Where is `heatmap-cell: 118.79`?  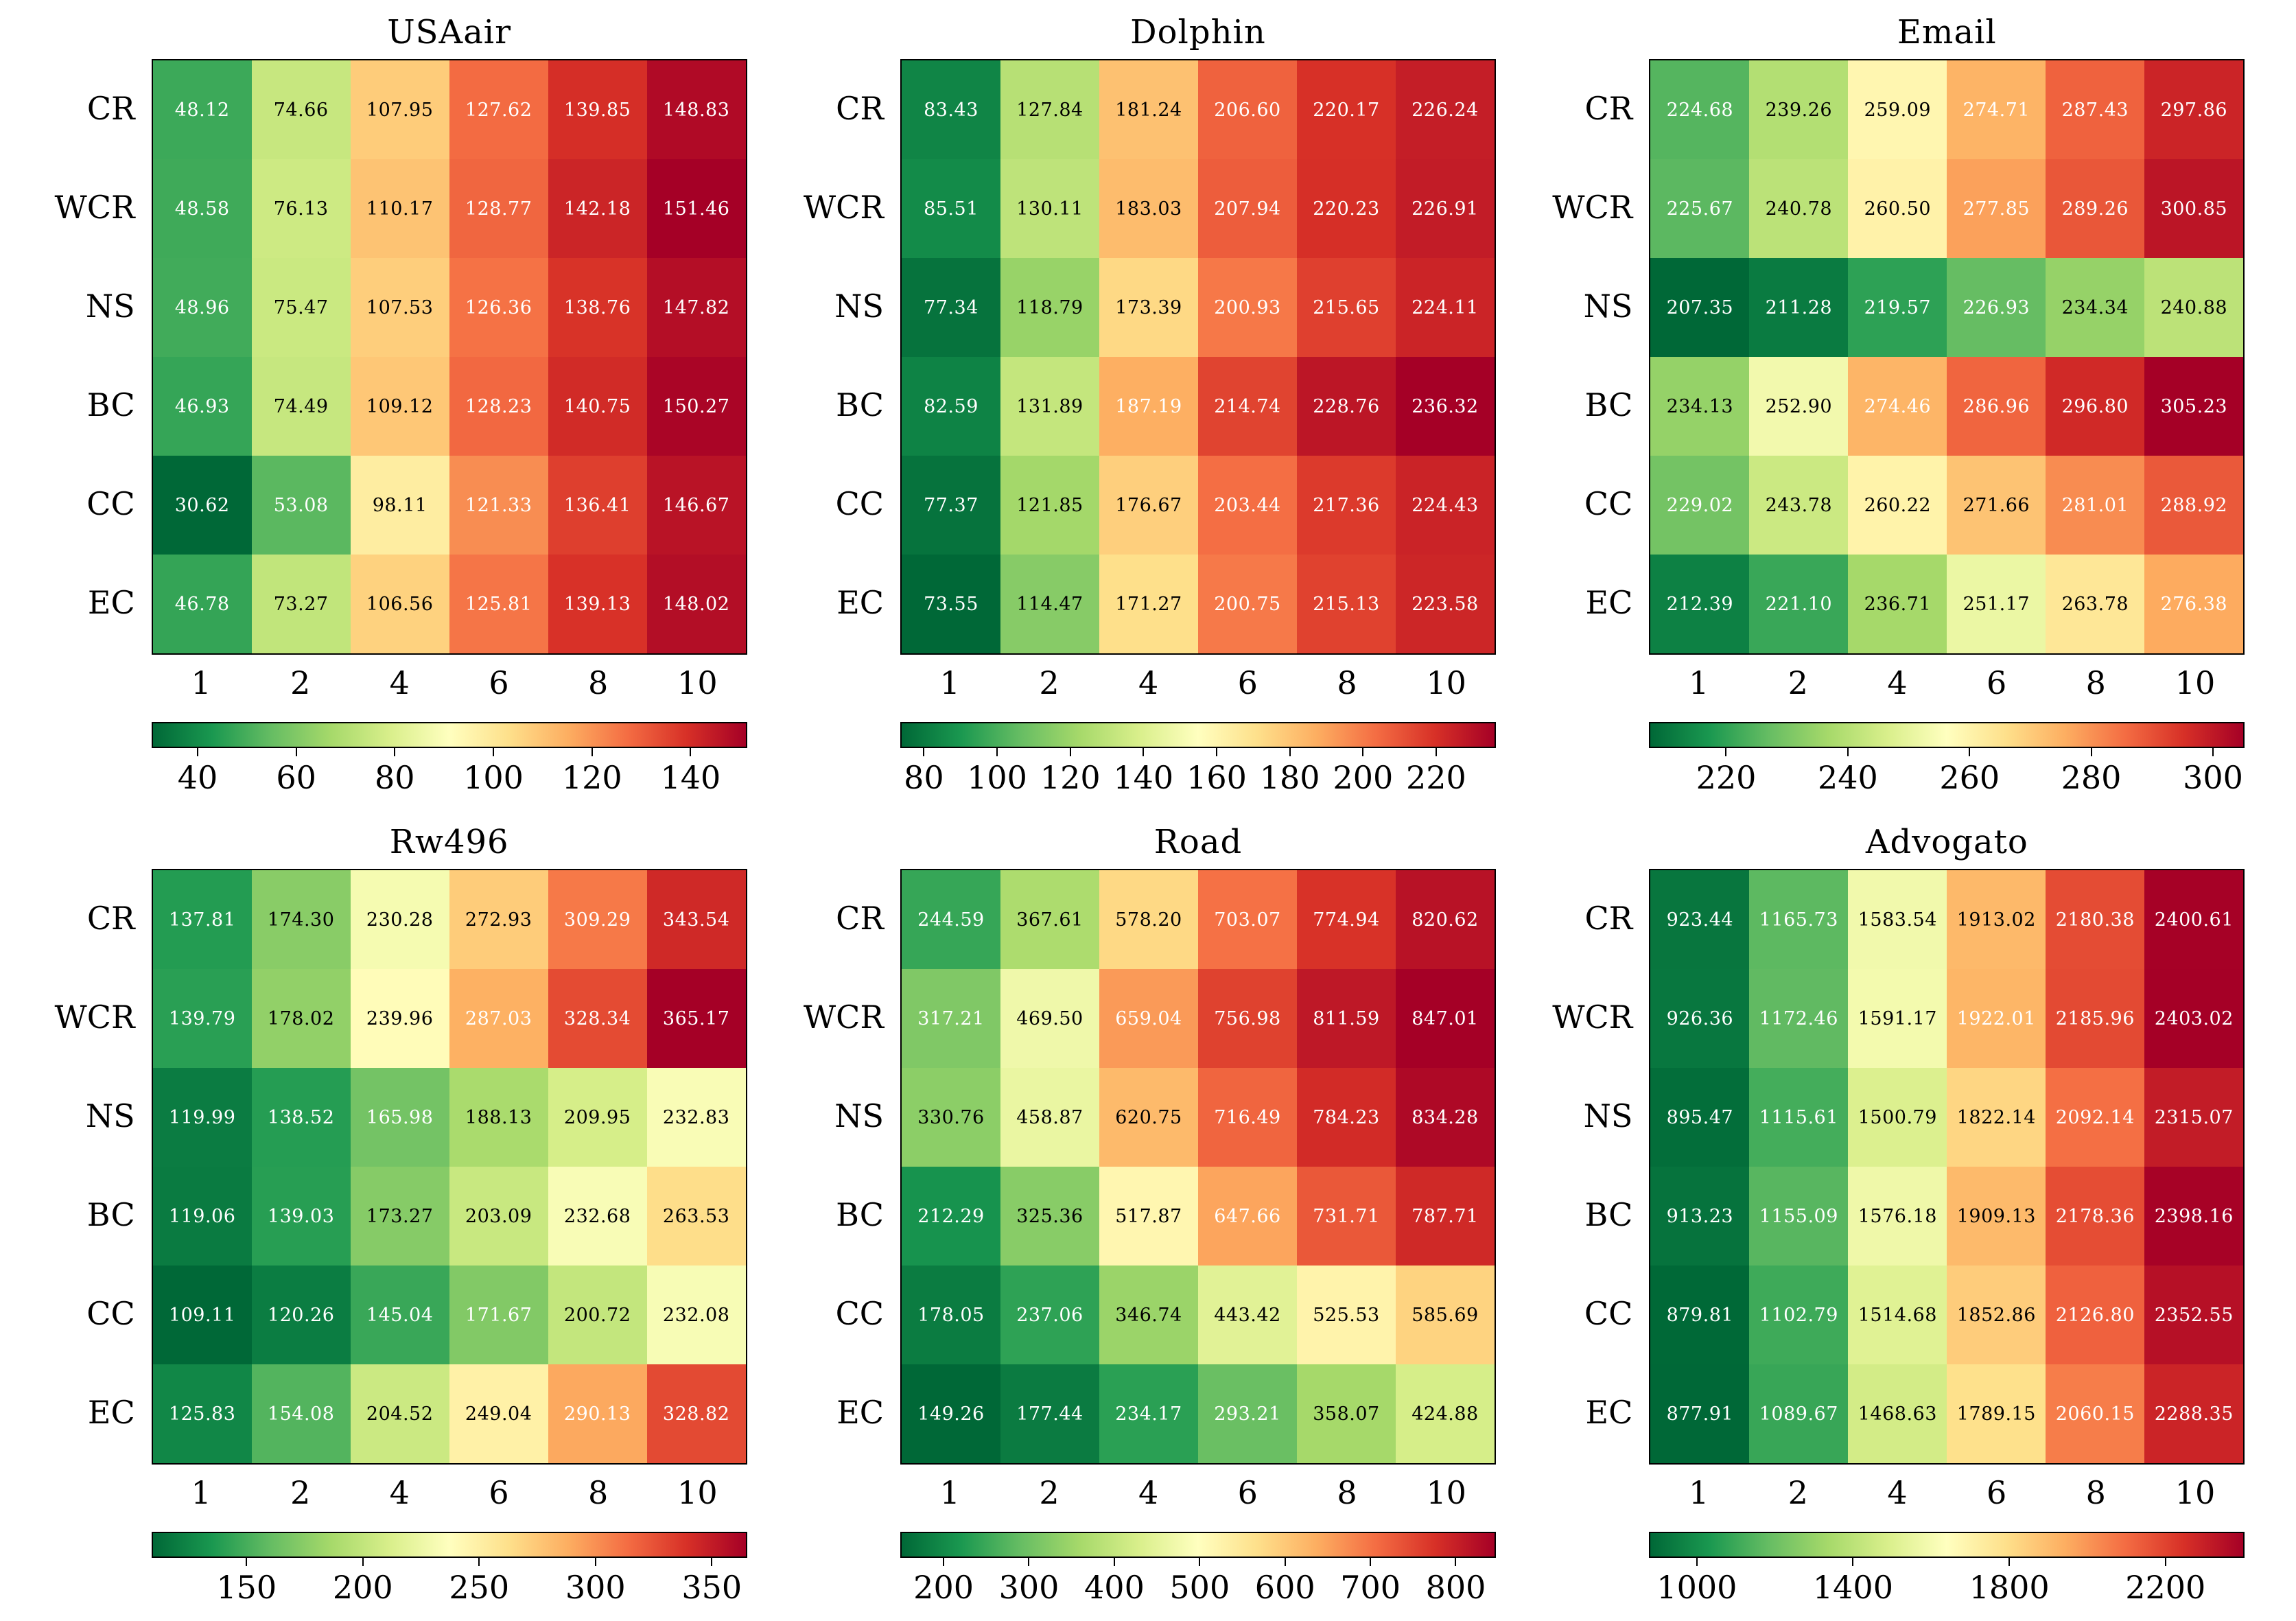
heatmap-cell: 118.79 is located at coordinates (1049, 307).